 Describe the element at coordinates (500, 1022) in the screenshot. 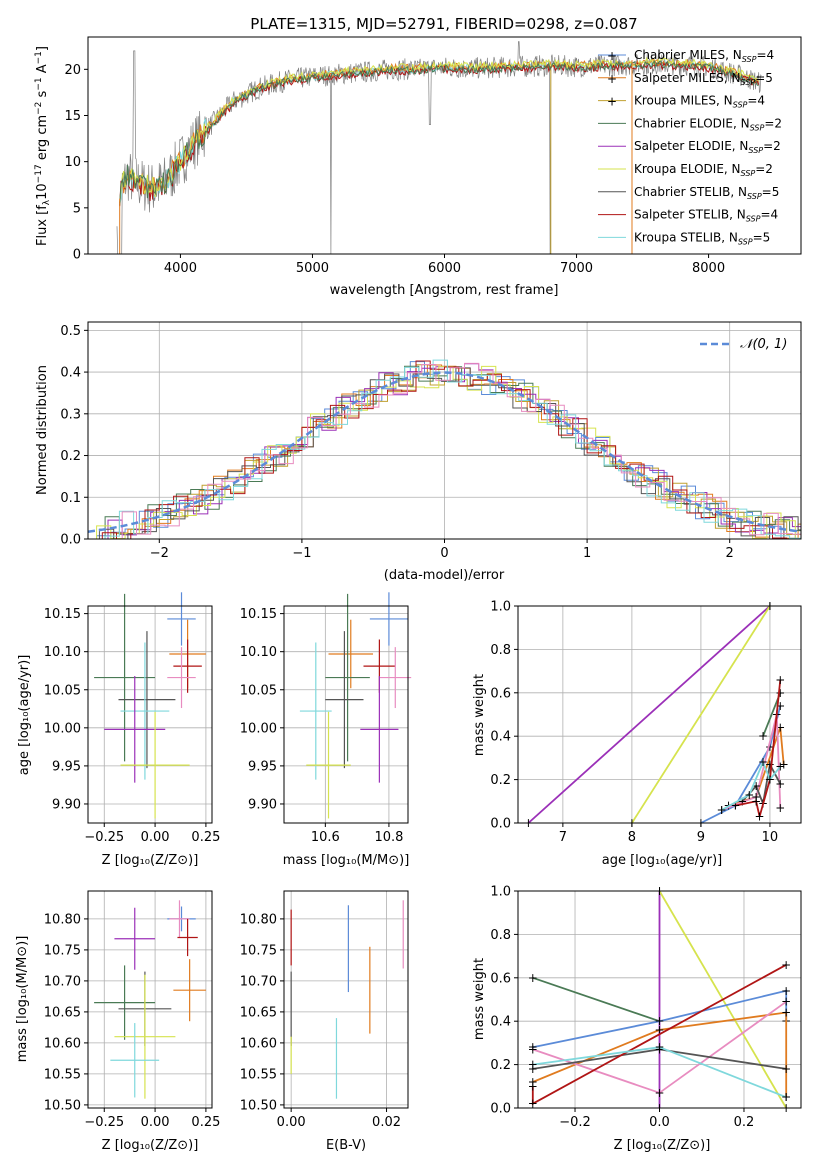

I see `y-tick-label: 0.4` at that location.